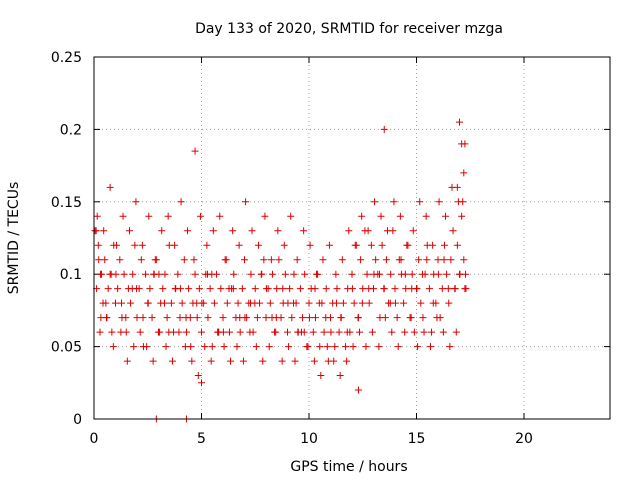  Describe the element at coordinates (71, 275) in the screenshot. I see `y-tick-label: 0.1` at that location.